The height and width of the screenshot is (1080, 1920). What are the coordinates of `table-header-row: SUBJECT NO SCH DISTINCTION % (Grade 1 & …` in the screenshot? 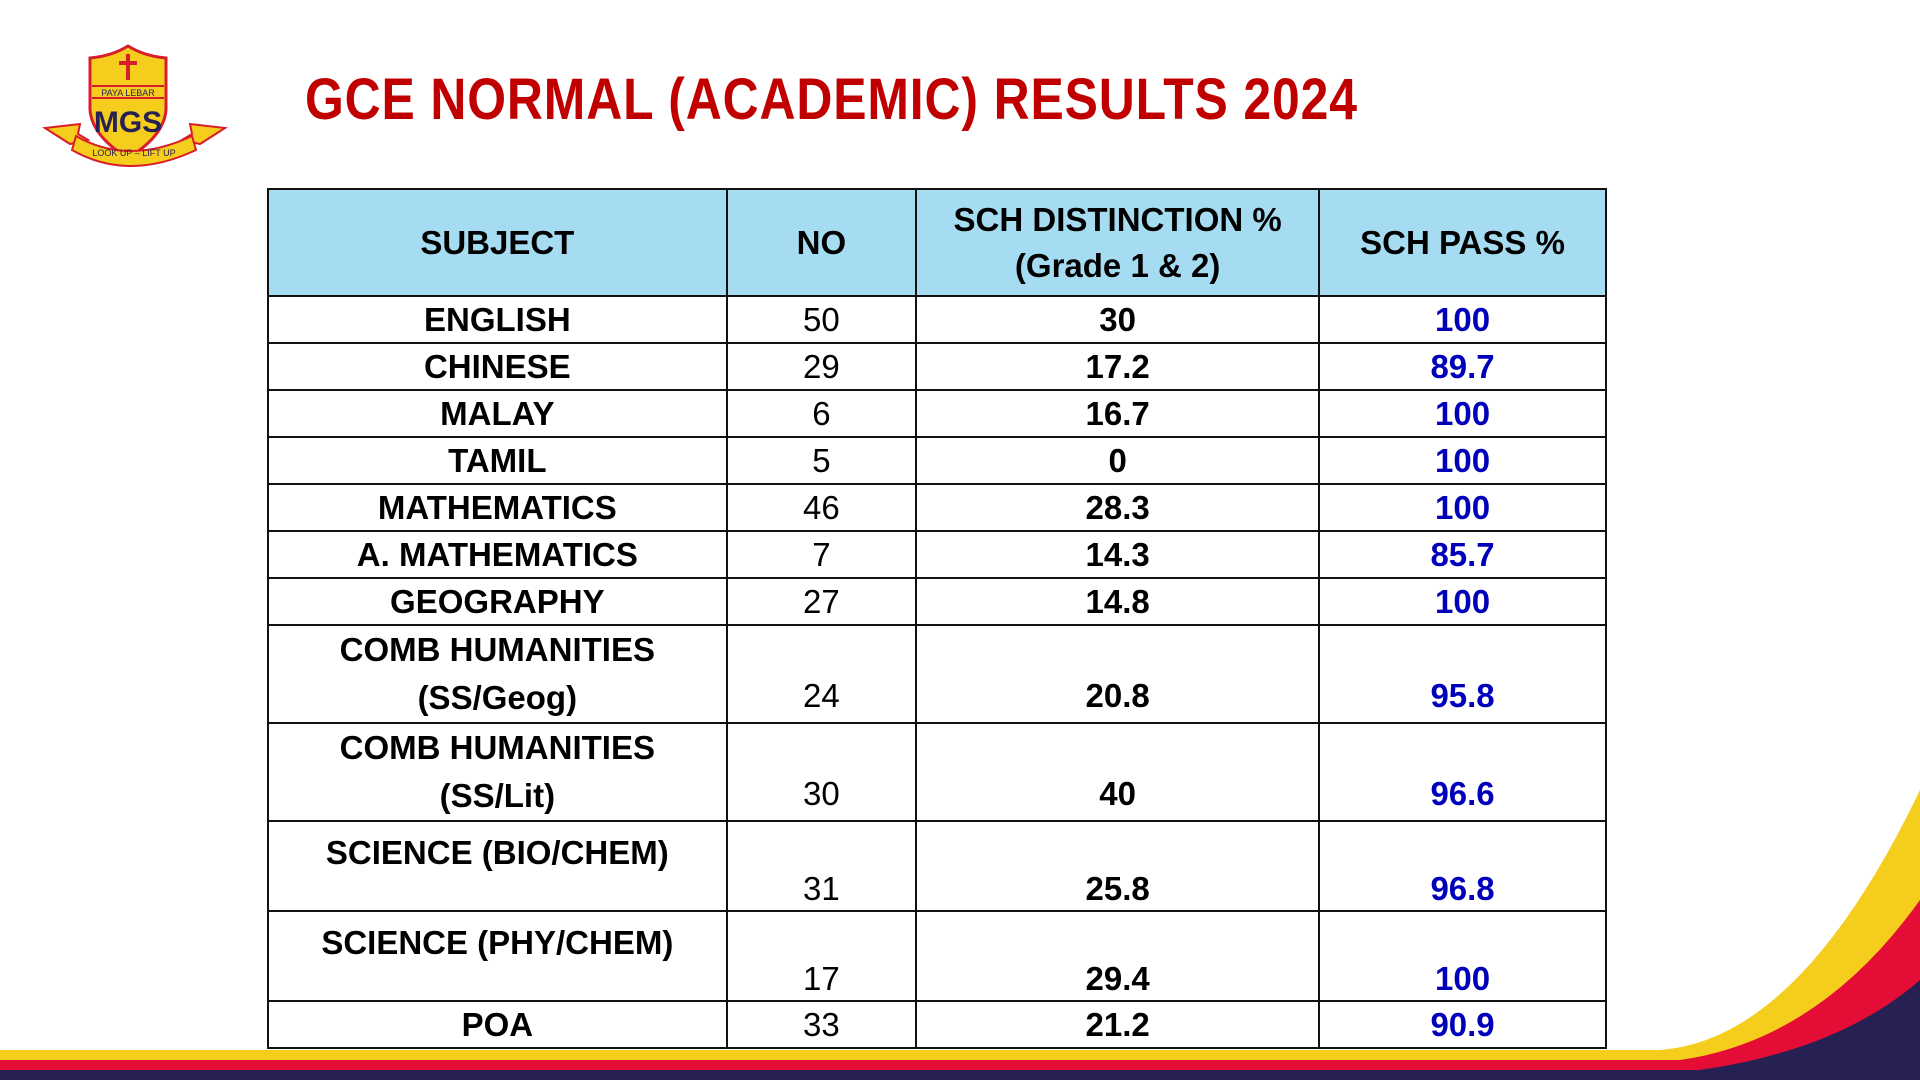 It's located at (937, 242).